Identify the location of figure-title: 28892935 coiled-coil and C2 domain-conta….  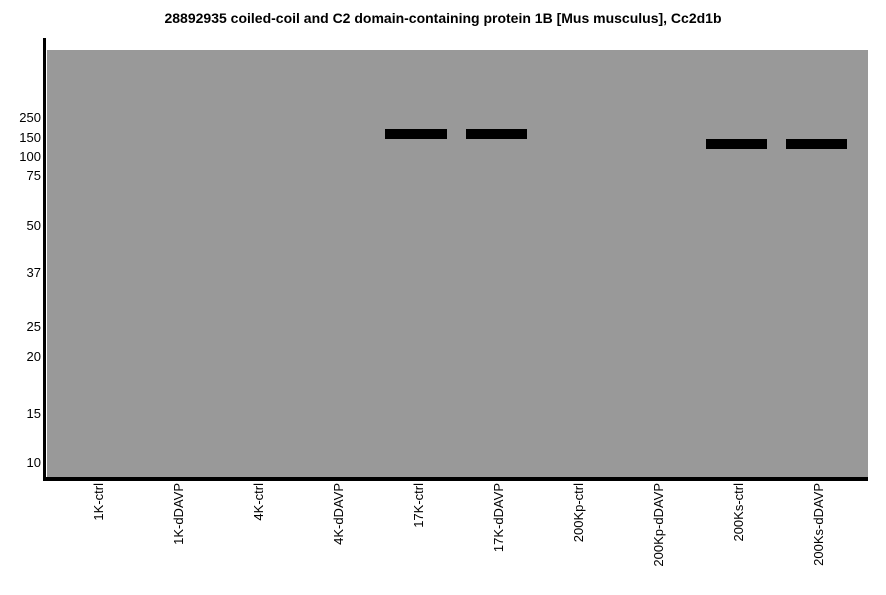
(443, 18).